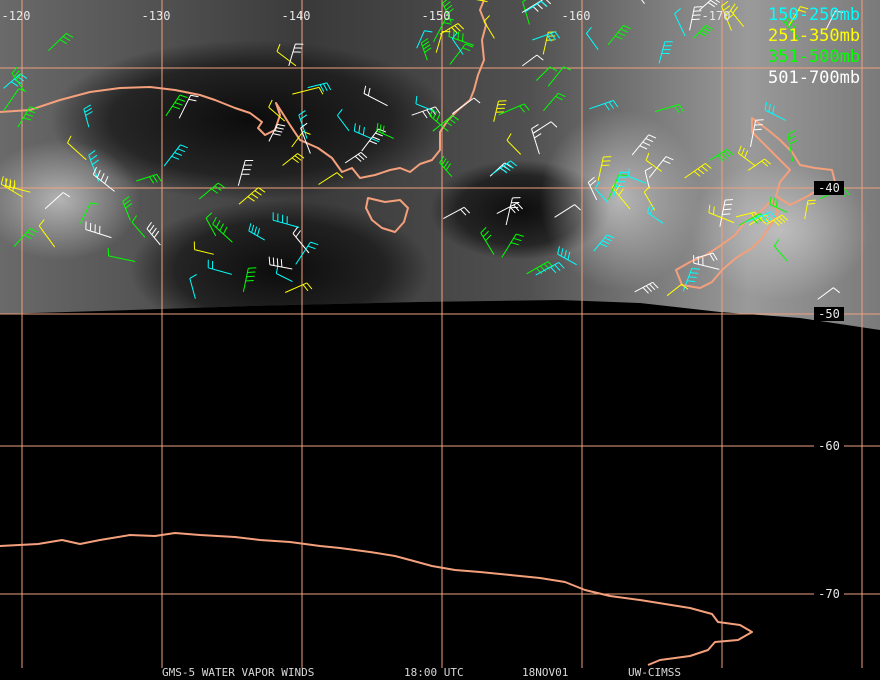 The image size is (880, 680). Describe the element at coordinates (814, 78) in the screenshot. I see `legend-entry: 501-700mb` at that location.